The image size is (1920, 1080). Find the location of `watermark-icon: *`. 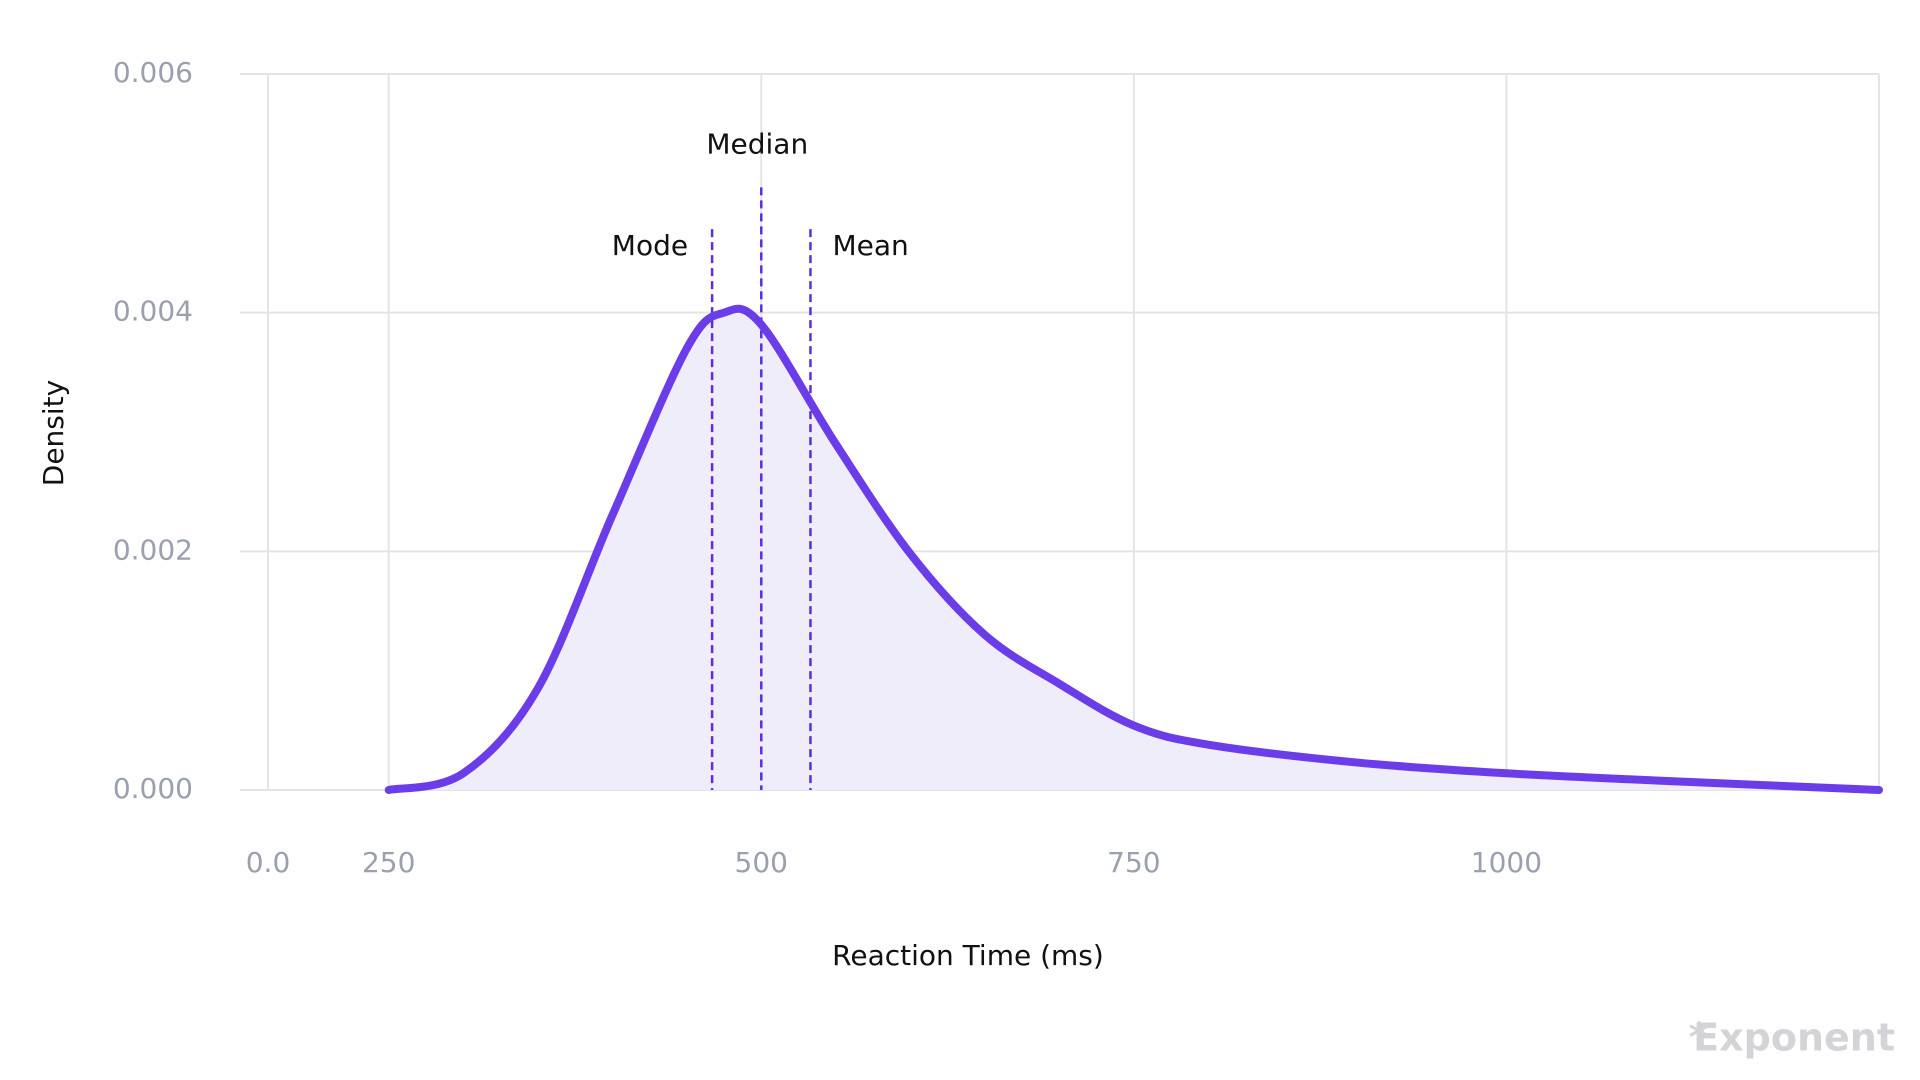

watermark-icon: * is located at coordinates (1699, 1038).